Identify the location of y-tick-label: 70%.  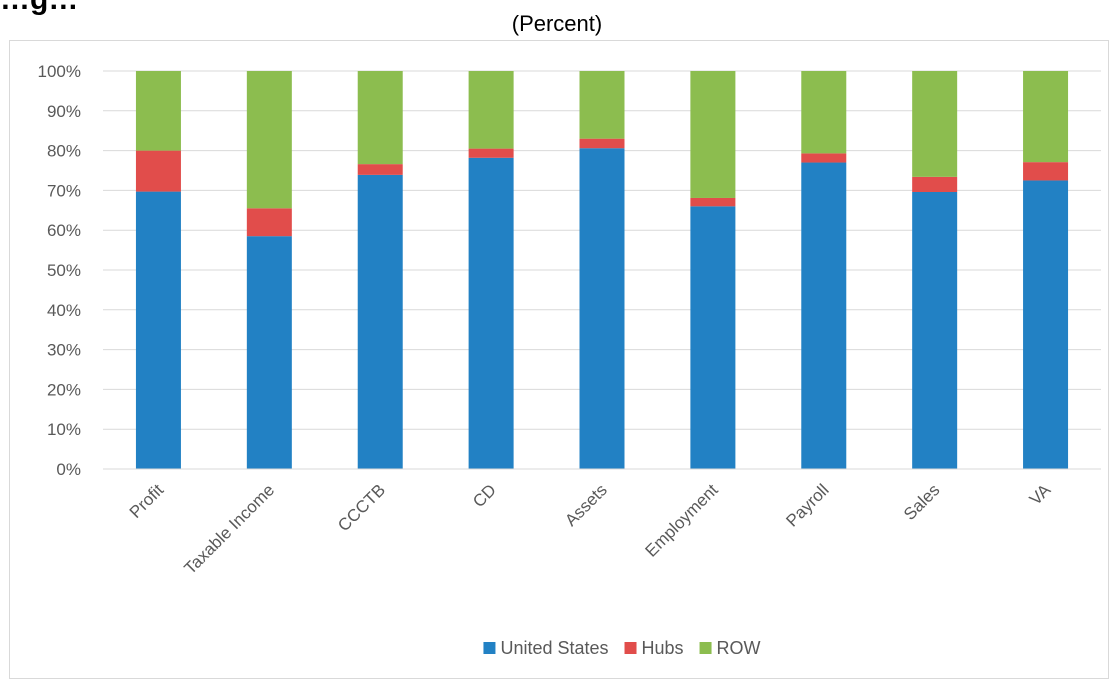
(64, 190).